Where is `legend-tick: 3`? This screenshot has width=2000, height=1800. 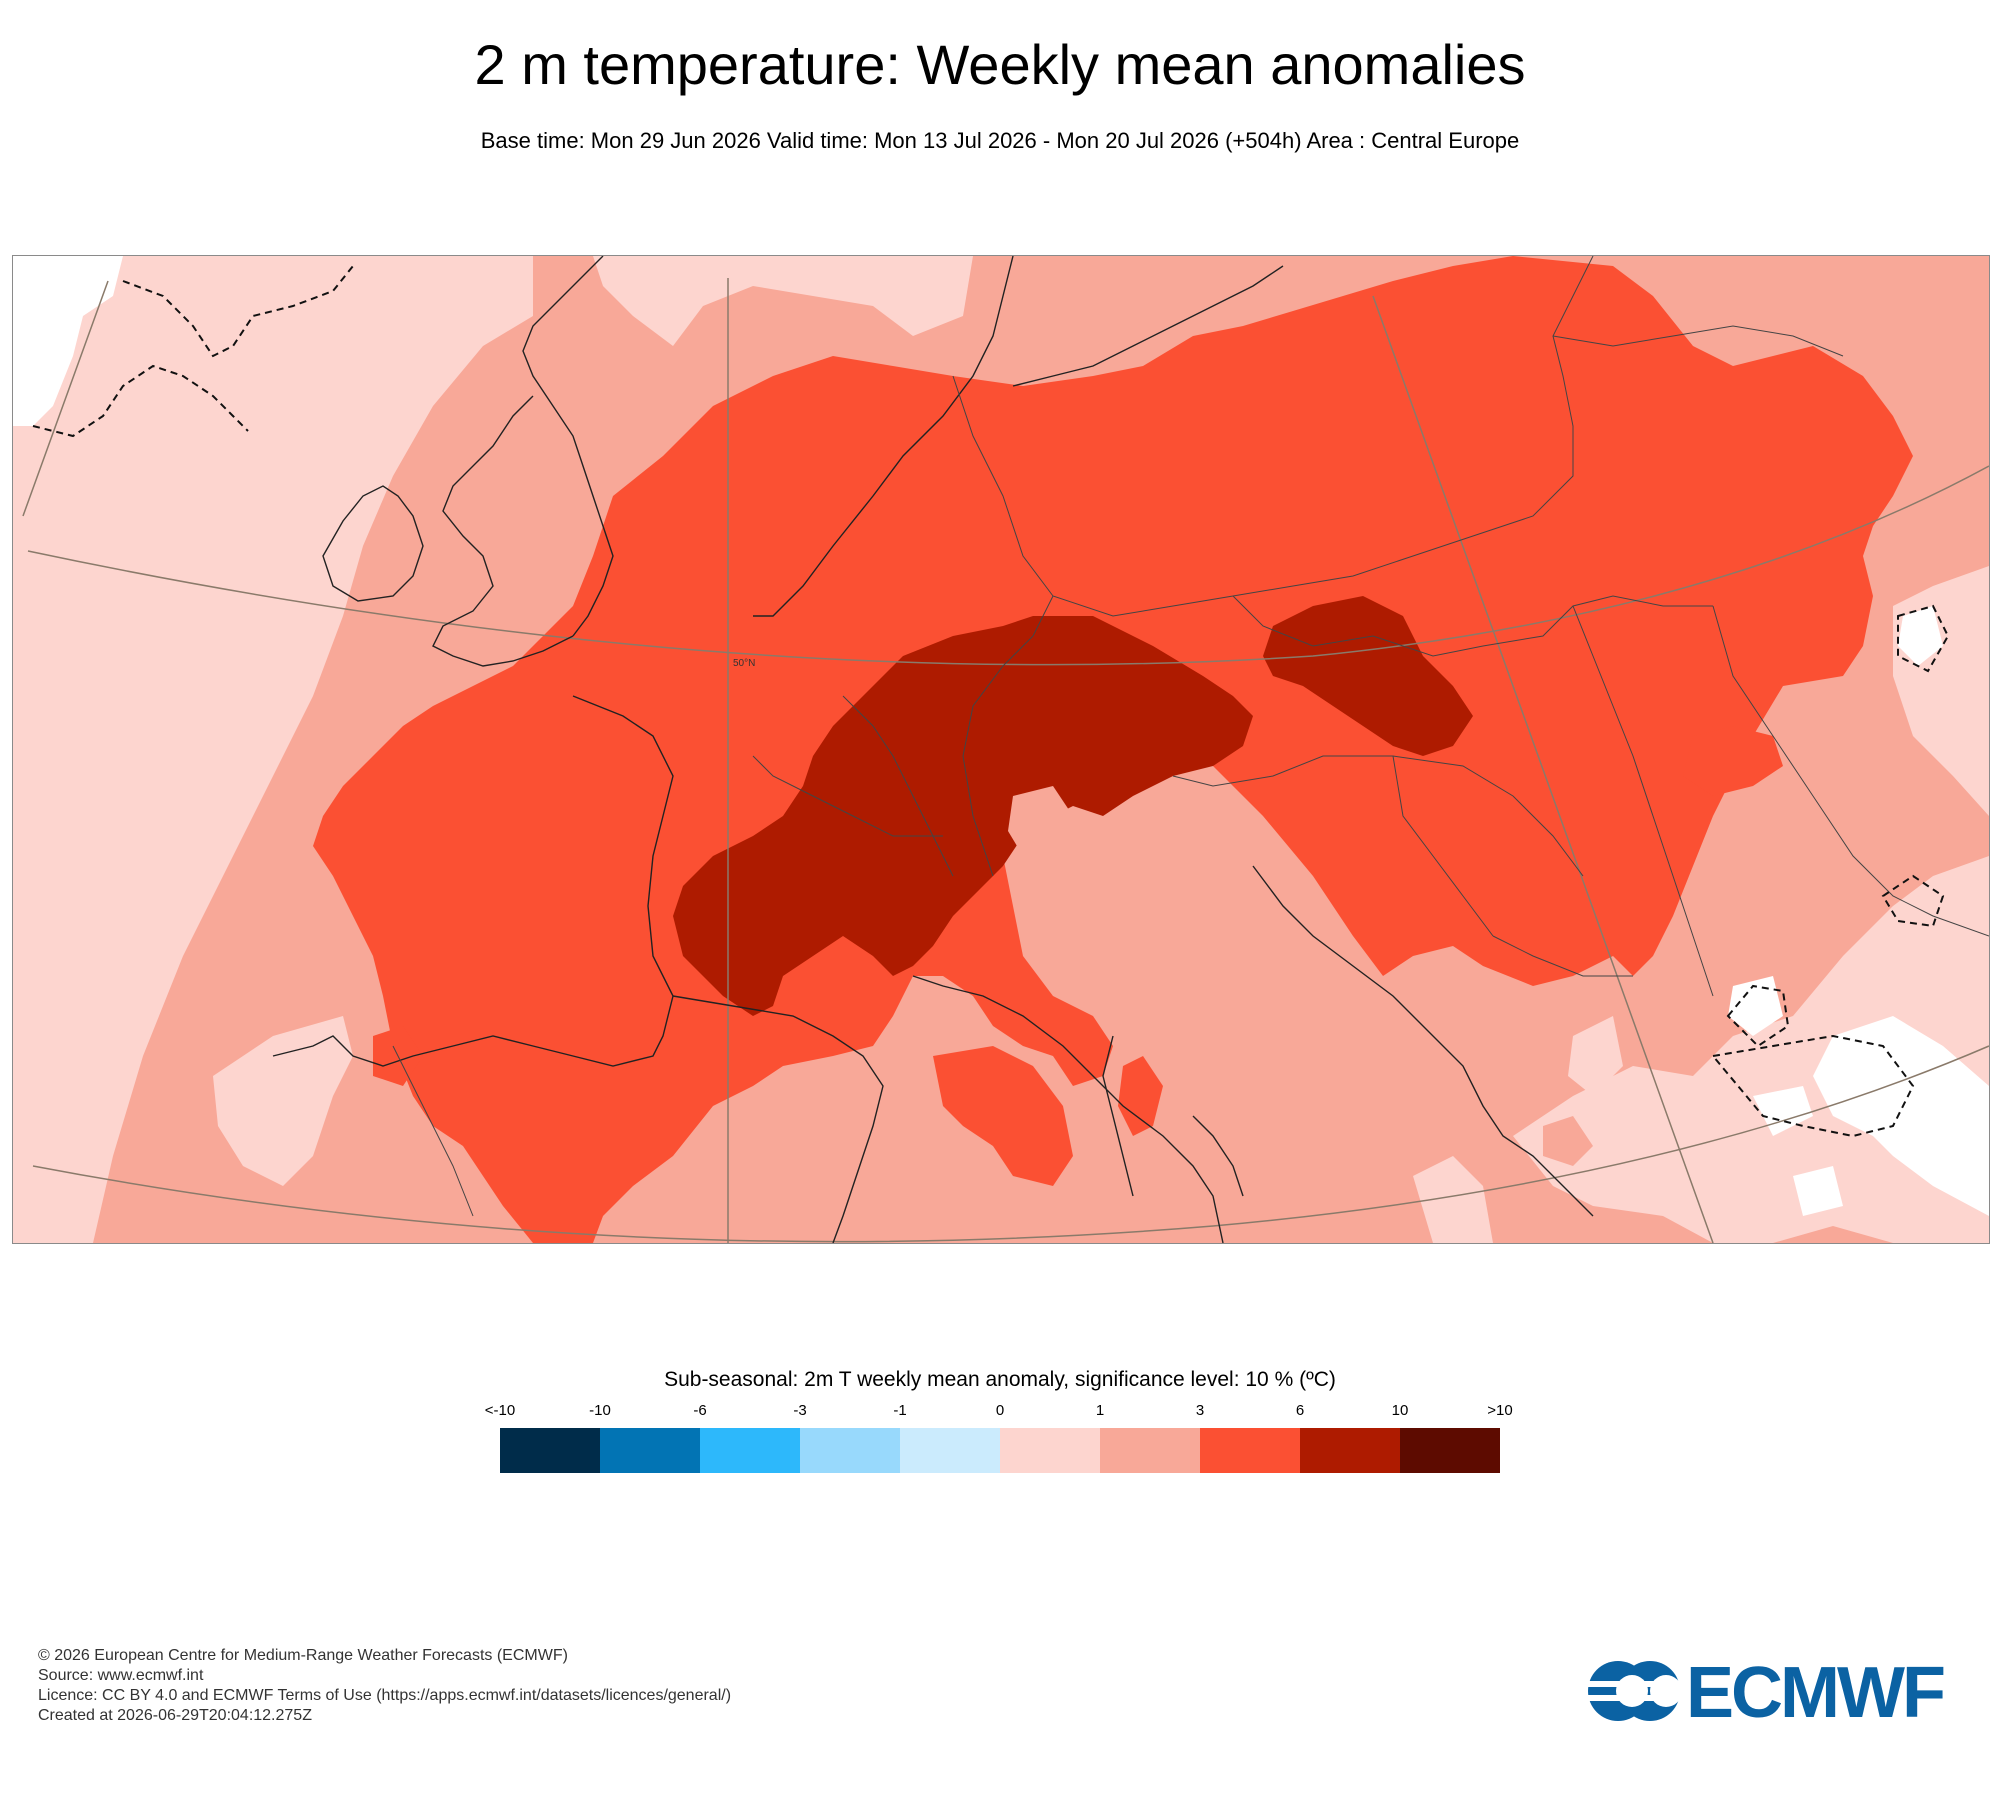
legend-tick: 3 is located at coordinates (1200, 1410).